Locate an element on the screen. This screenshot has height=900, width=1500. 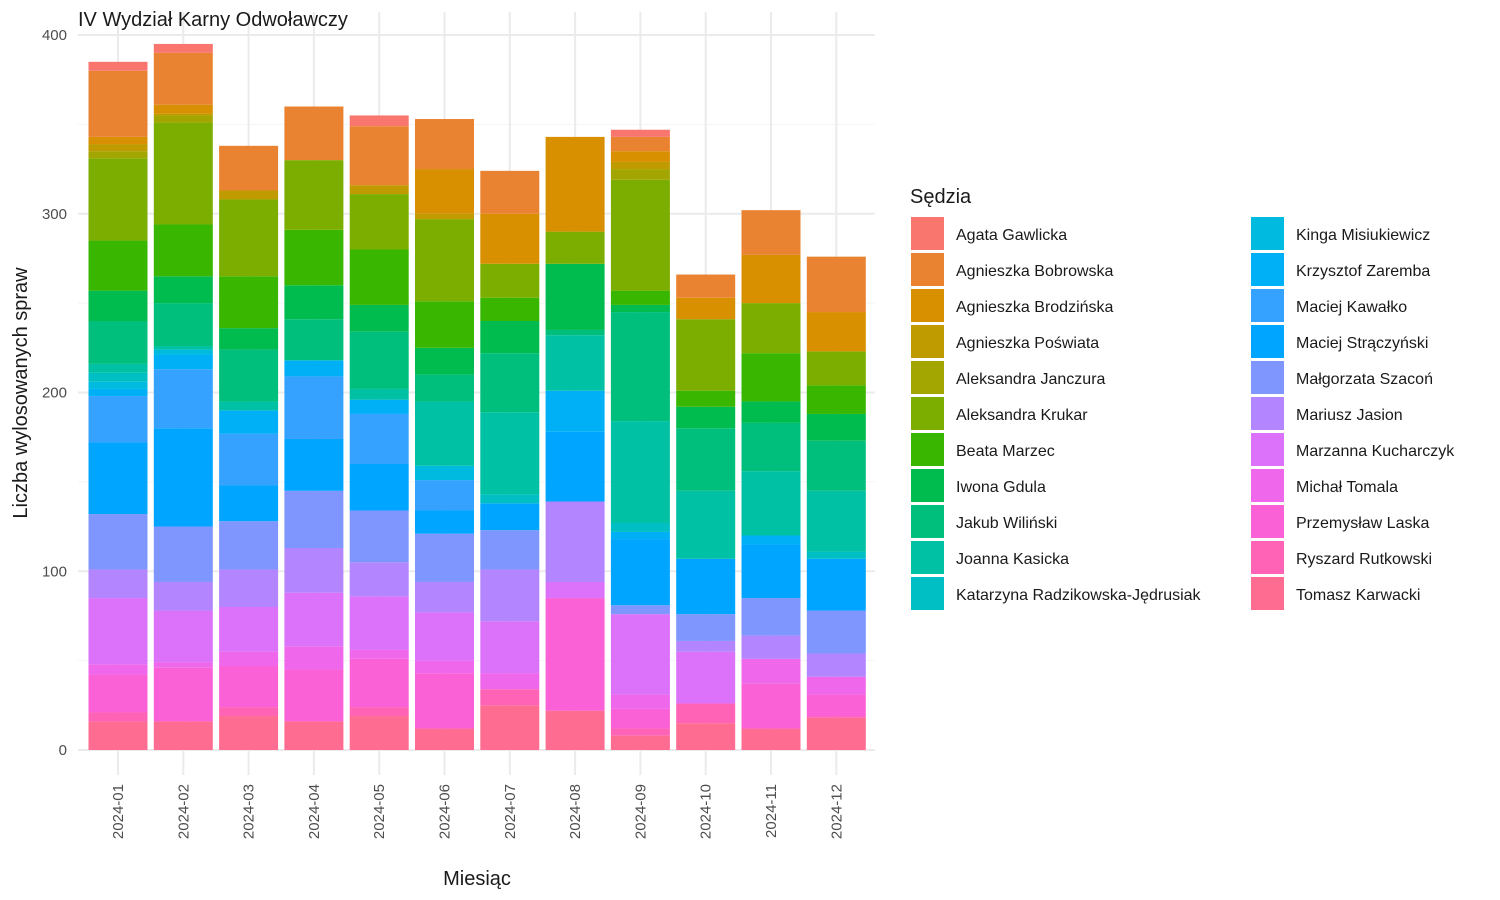
bar-segment: Przemysław Laska 2024-09: 11 is located at coordinates (640, 718).